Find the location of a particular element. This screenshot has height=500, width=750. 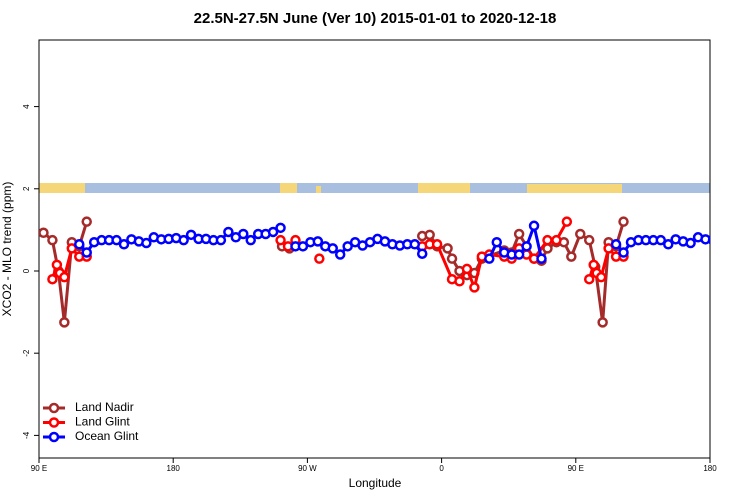

legend-item: Land Nadir is located at coordinates (88, 407).